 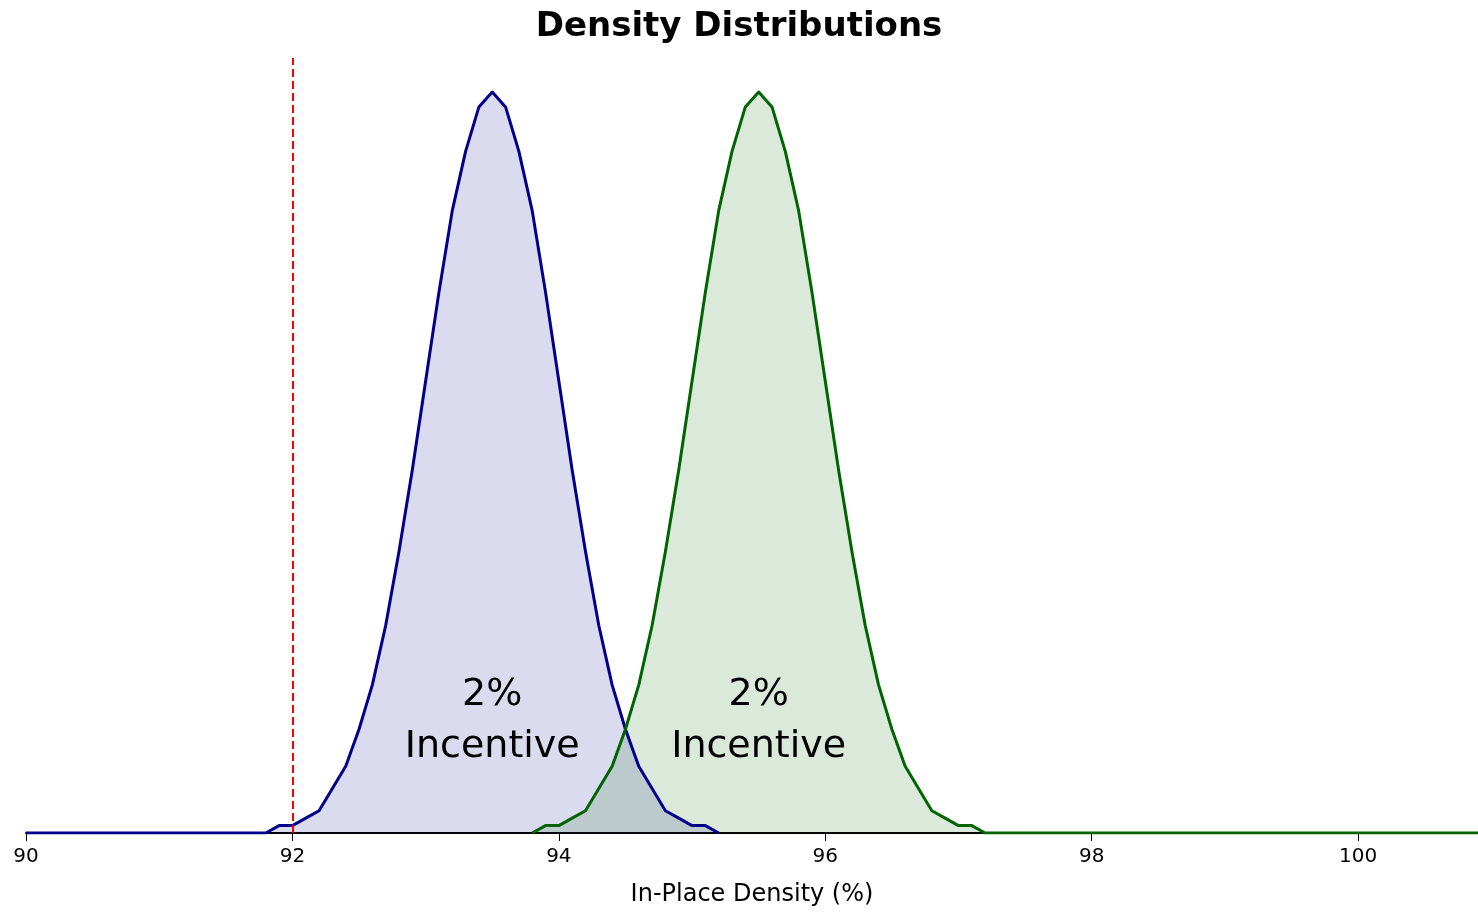 I want to click on x-tick-label: 90, so click(x=26, y=855).